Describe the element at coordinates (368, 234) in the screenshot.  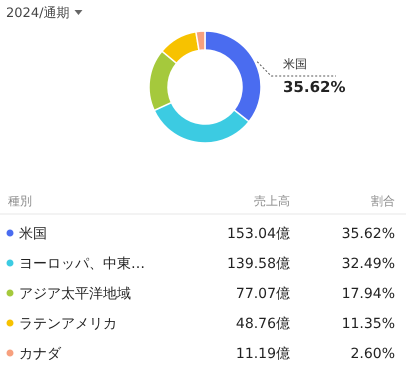
I see `text: 35.62%` at that location.